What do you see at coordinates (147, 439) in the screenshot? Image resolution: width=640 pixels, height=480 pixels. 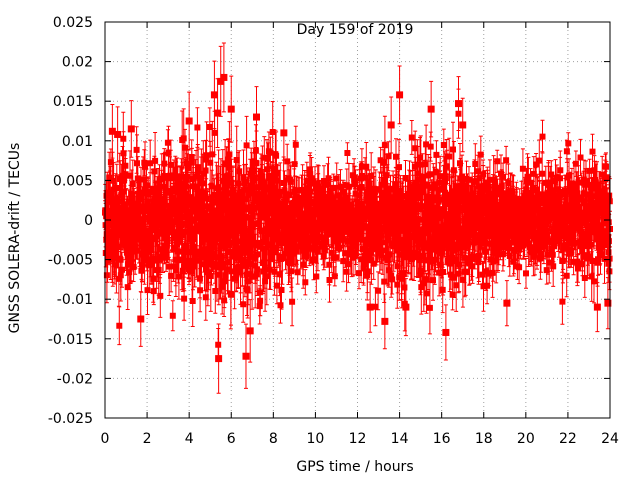 I see `x-tick-label: 2` at bounding box center [147, 439].